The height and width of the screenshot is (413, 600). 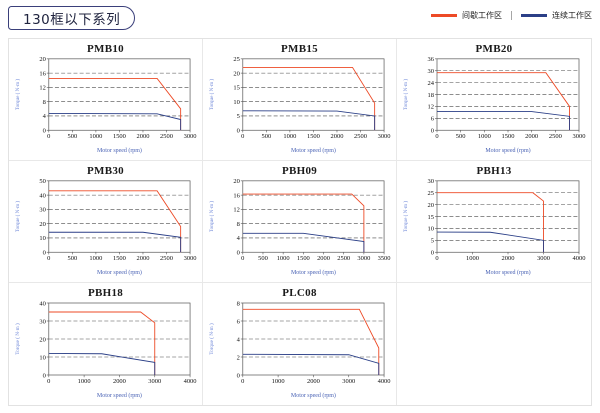 I want to click on svg-text: 16, so click(x=236, y=195).